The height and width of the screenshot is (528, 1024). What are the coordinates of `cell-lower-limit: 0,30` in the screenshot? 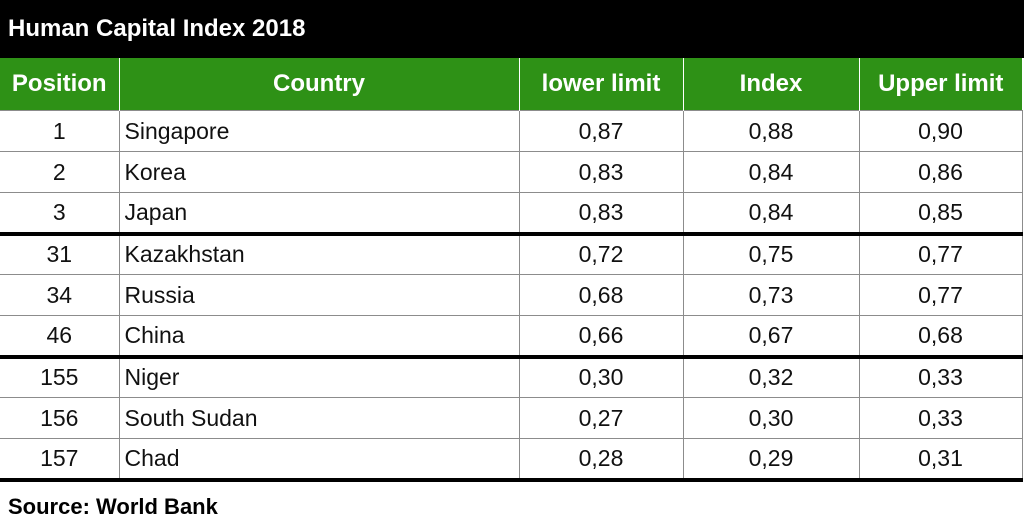 It's located at (601, 376).